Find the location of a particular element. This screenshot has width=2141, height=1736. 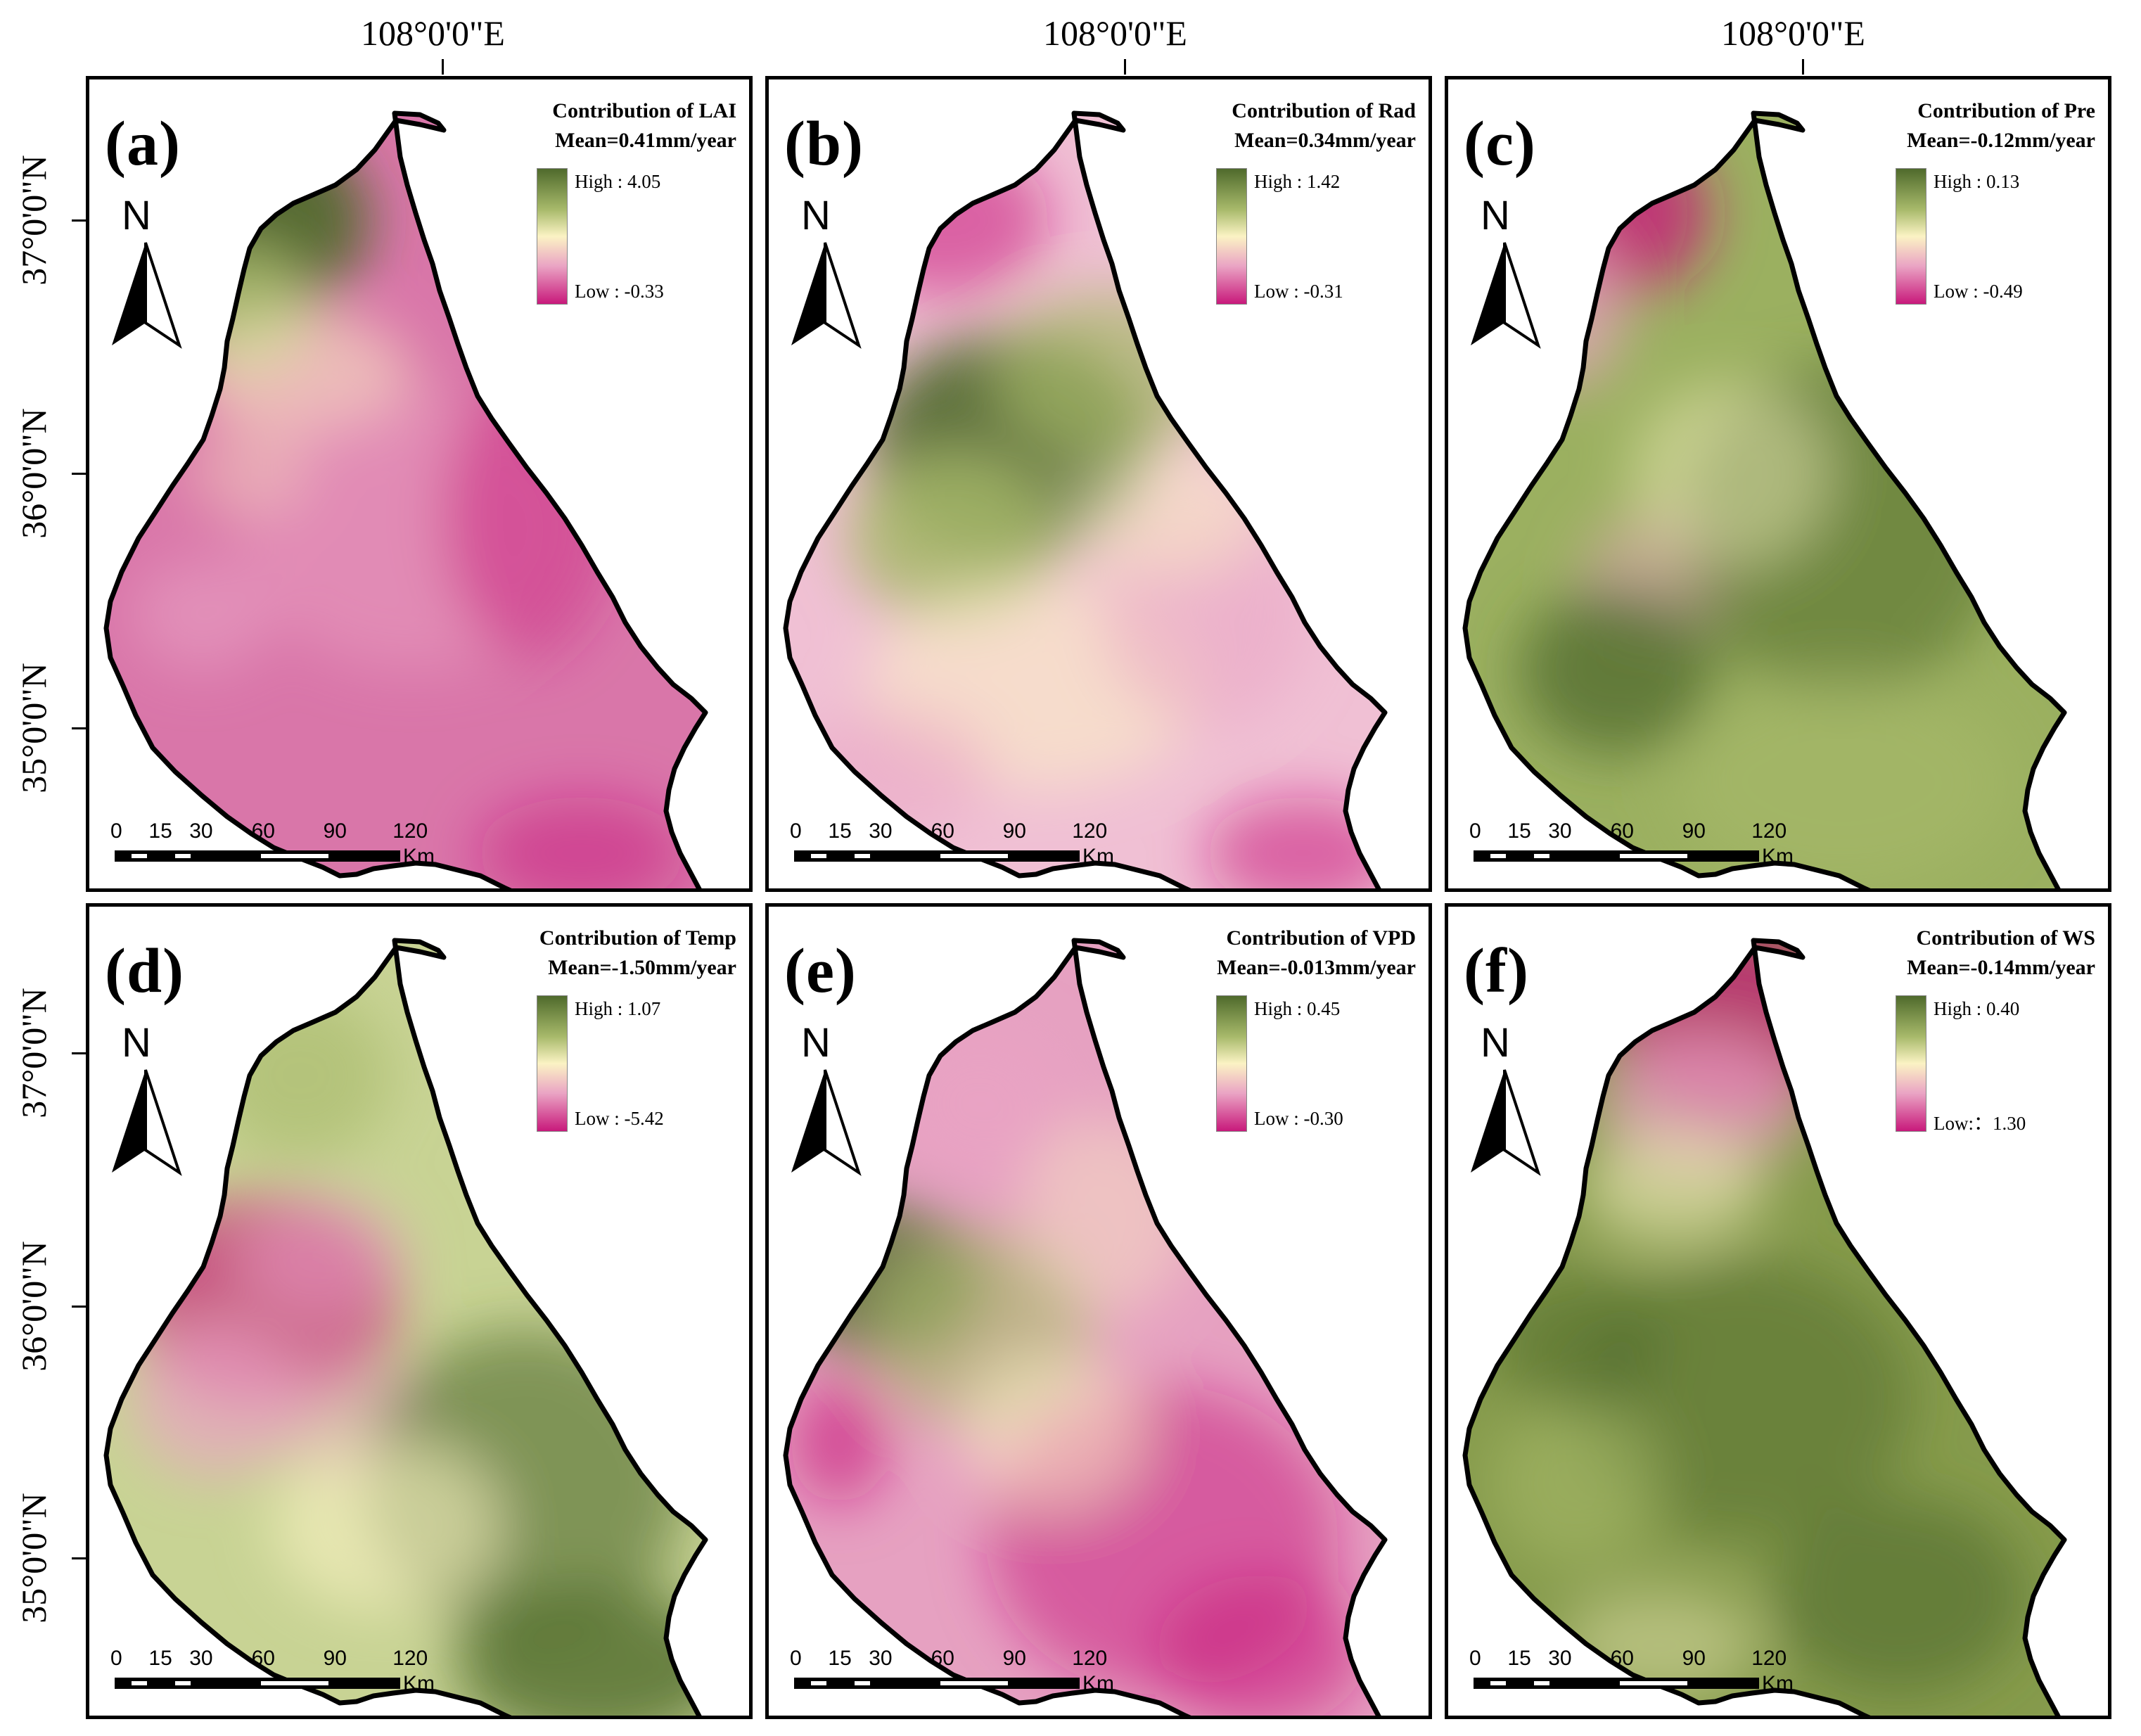

legend-title: Contribution of WS is located at coordinates (2006, 938).